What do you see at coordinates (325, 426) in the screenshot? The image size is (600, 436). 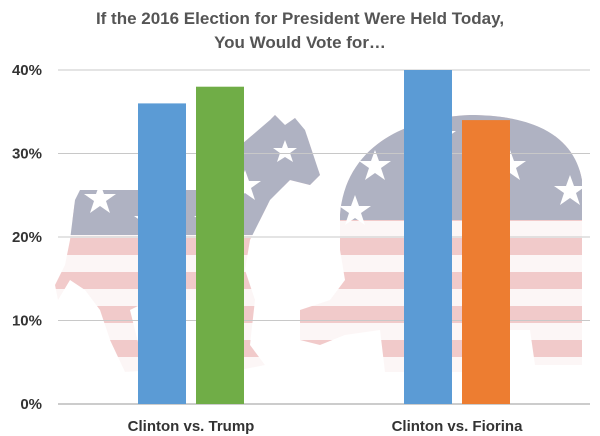 I see `x-axis: Clinton vs. Trump Clinton vs. Fiorina` at bounding box center [325, 426].